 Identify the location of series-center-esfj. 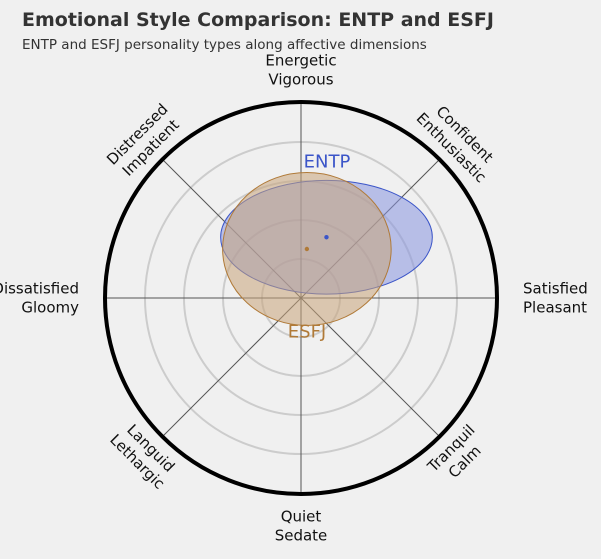
(307, 249).